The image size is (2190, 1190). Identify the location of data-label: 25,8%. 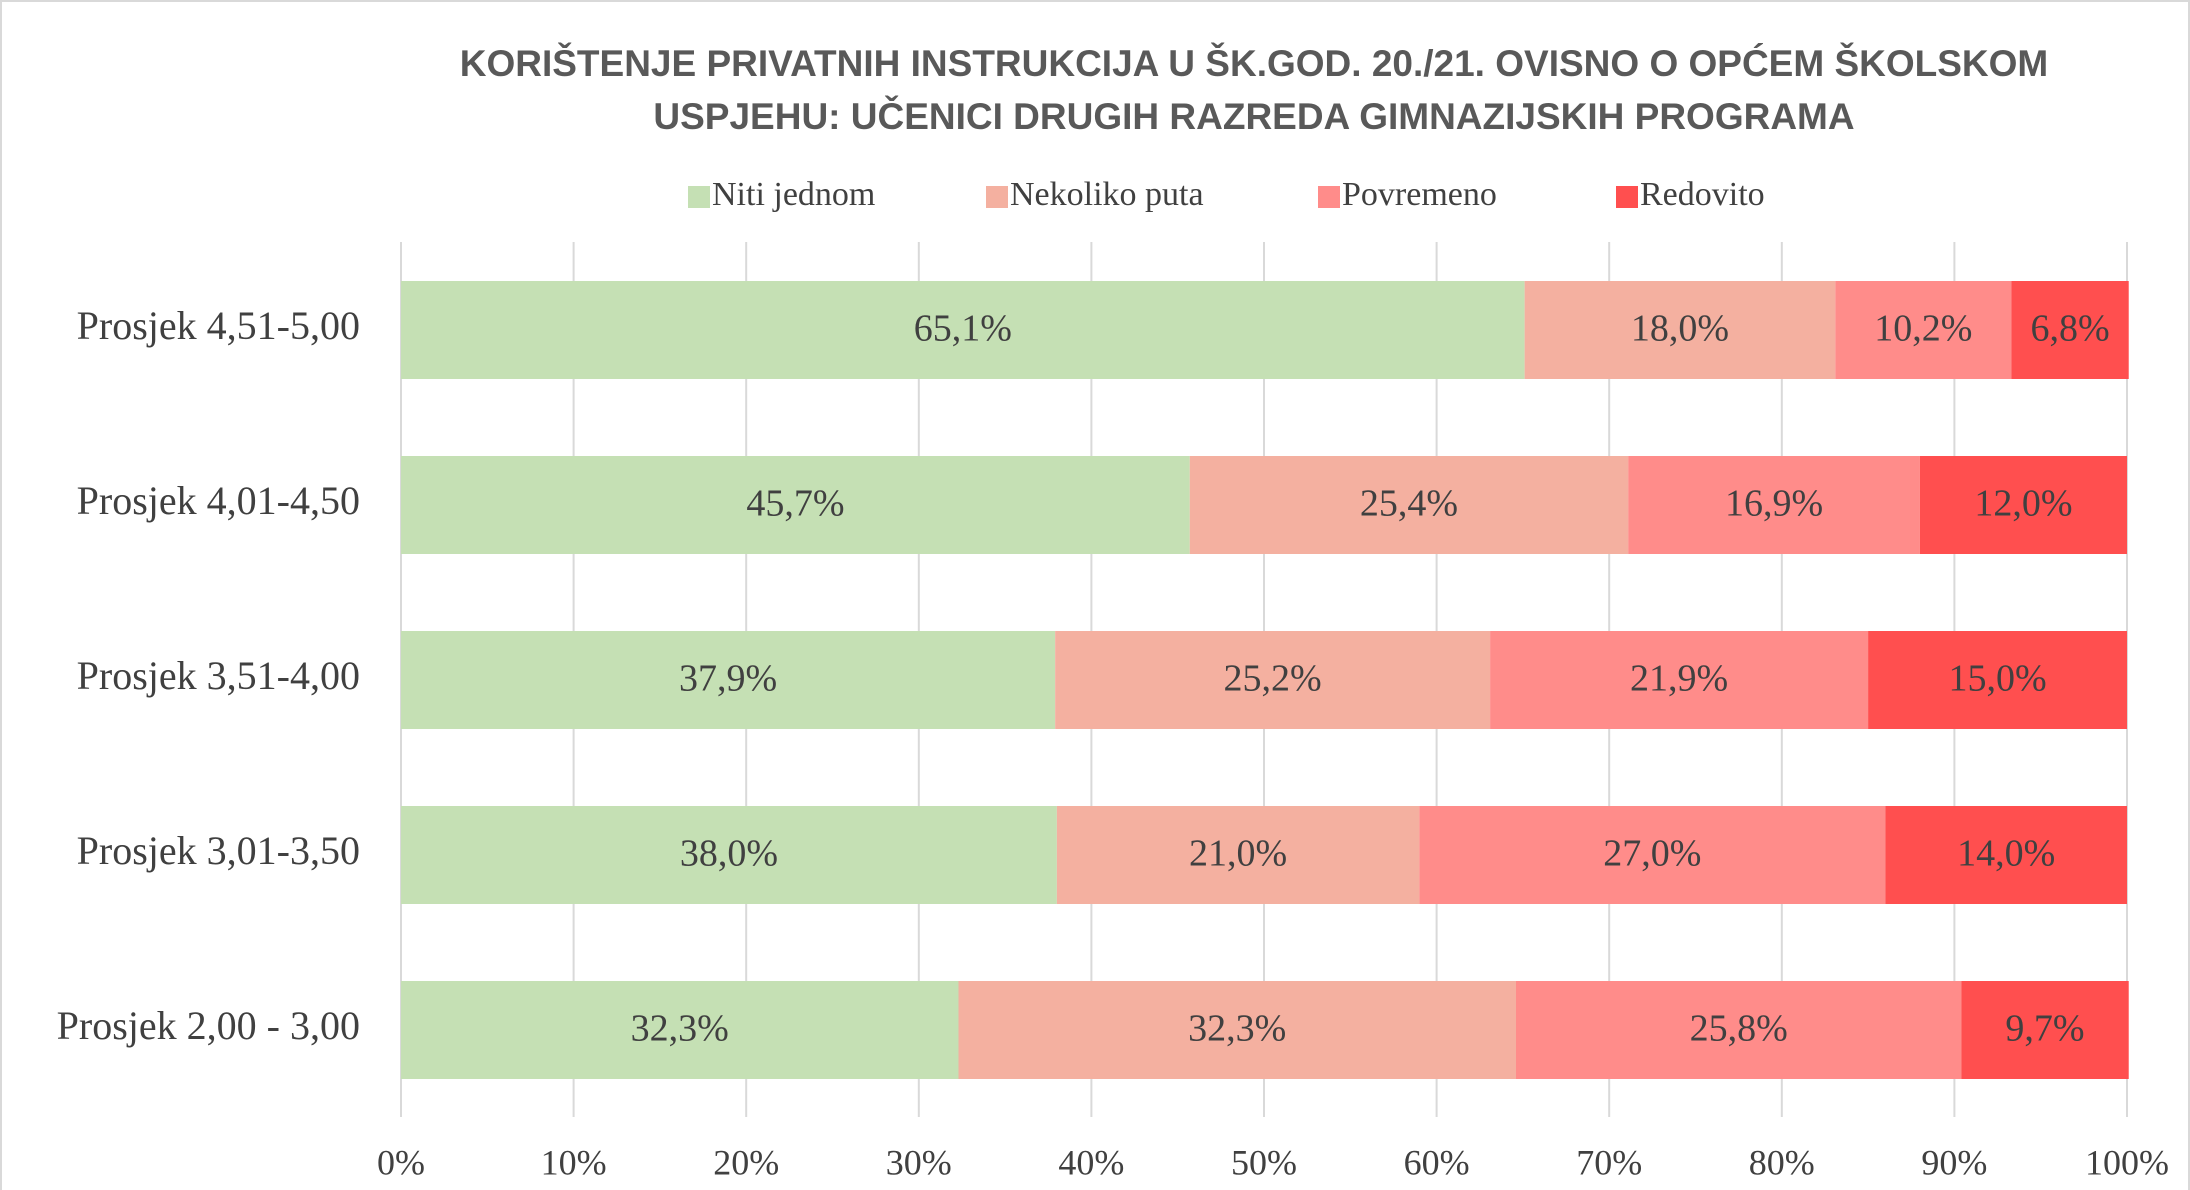
(1739, 1029).